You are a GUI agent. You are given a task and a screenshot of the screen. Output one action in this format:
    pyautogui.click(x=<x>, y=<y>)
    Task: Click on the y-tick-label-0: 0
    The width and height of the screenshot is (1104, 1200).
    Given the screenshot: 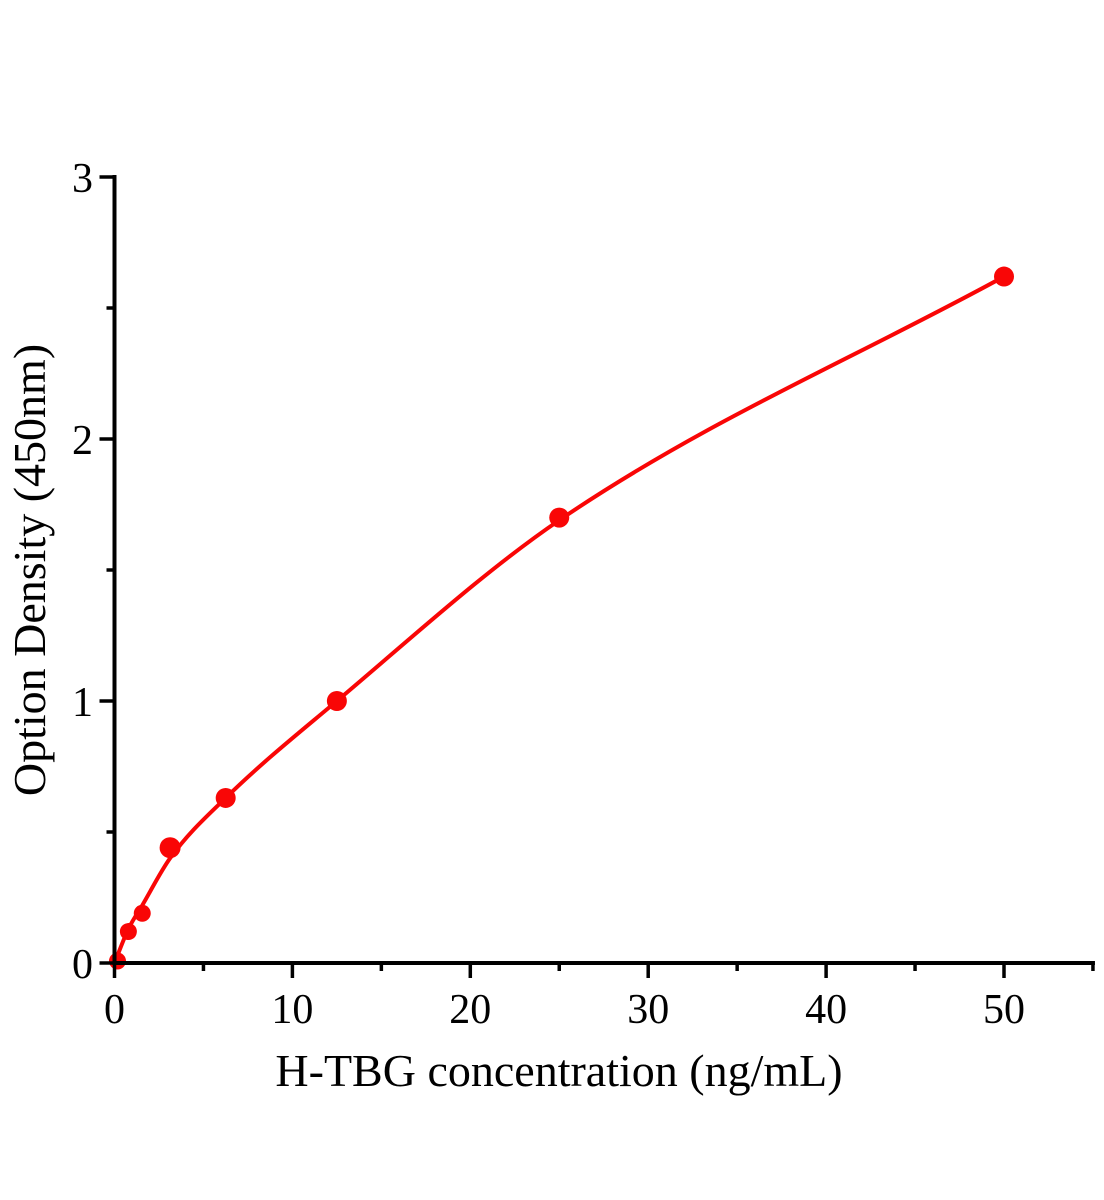 What is the action you would take?
    pyautogui.click(x=82, y=965)
    